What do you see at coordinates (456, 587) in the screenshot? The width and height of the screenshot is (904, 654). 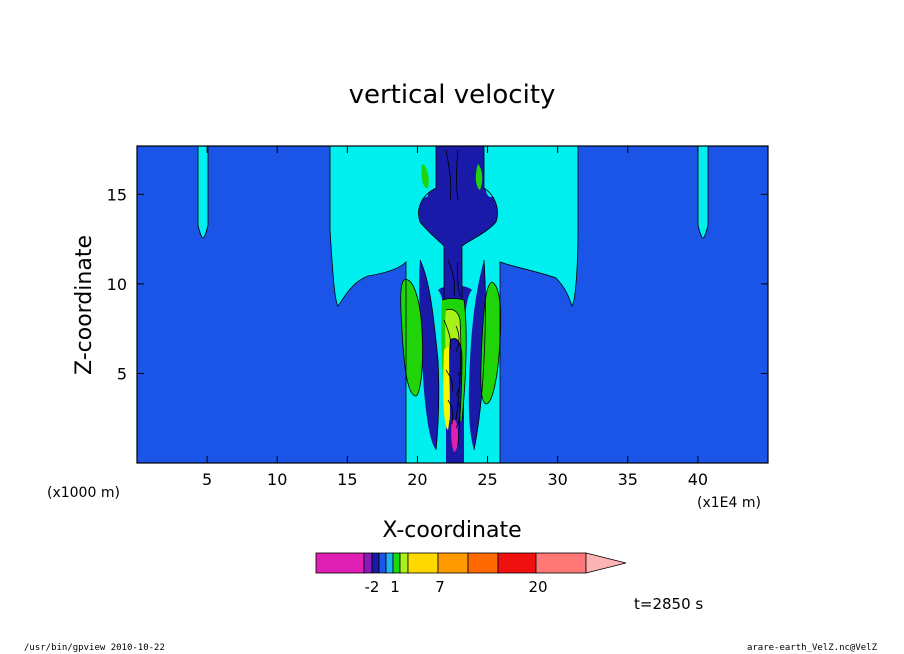 I see `colorbar-labels: -2 1 7 20` at bounding box center [456, 587].